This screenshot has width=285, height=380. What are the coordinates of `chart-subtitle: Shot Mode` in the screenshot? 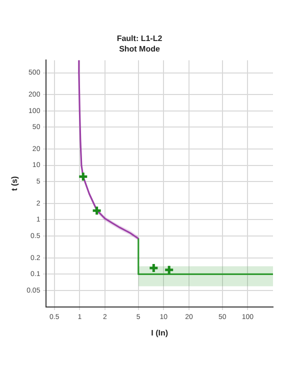 It's located at (139, 49).